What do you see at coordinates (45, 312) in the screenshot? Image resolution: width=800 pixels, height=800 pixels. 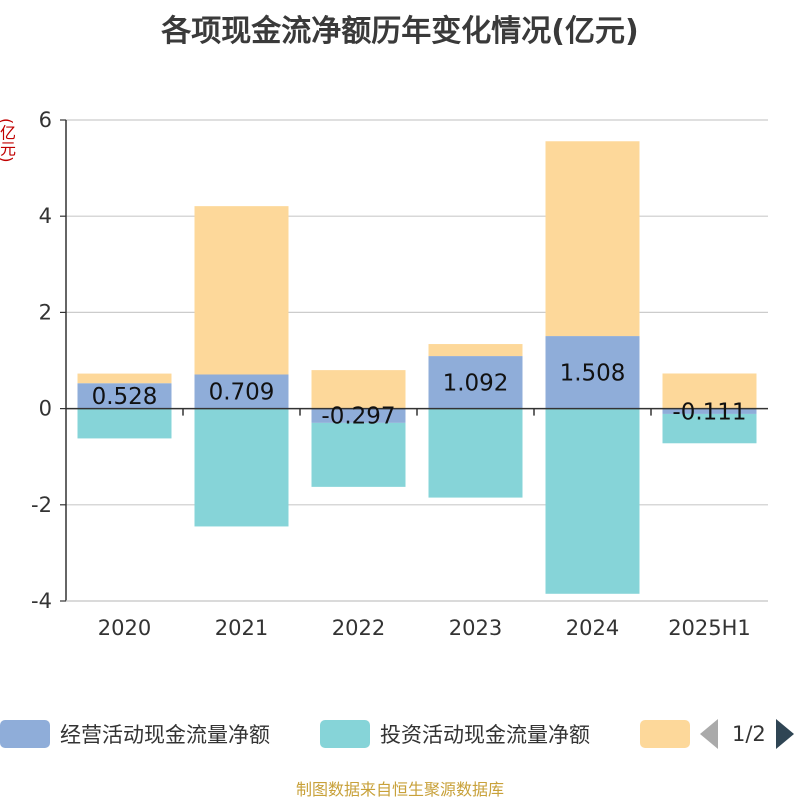 I see `y-tick-label: 2` at bounding box center [45, 312].